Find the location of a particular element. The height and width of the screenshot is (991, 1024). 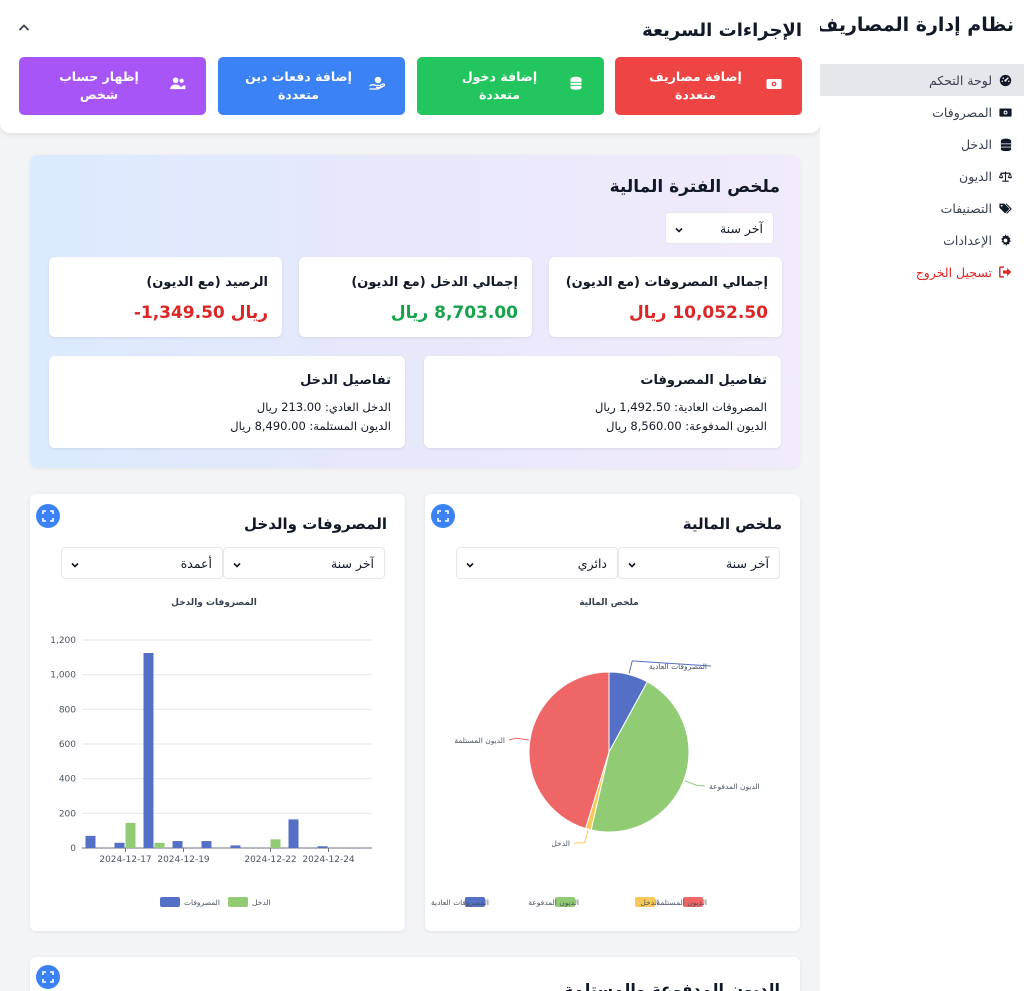

sidebar-item-label: التصنيفات is located at coordinates (966, 208).